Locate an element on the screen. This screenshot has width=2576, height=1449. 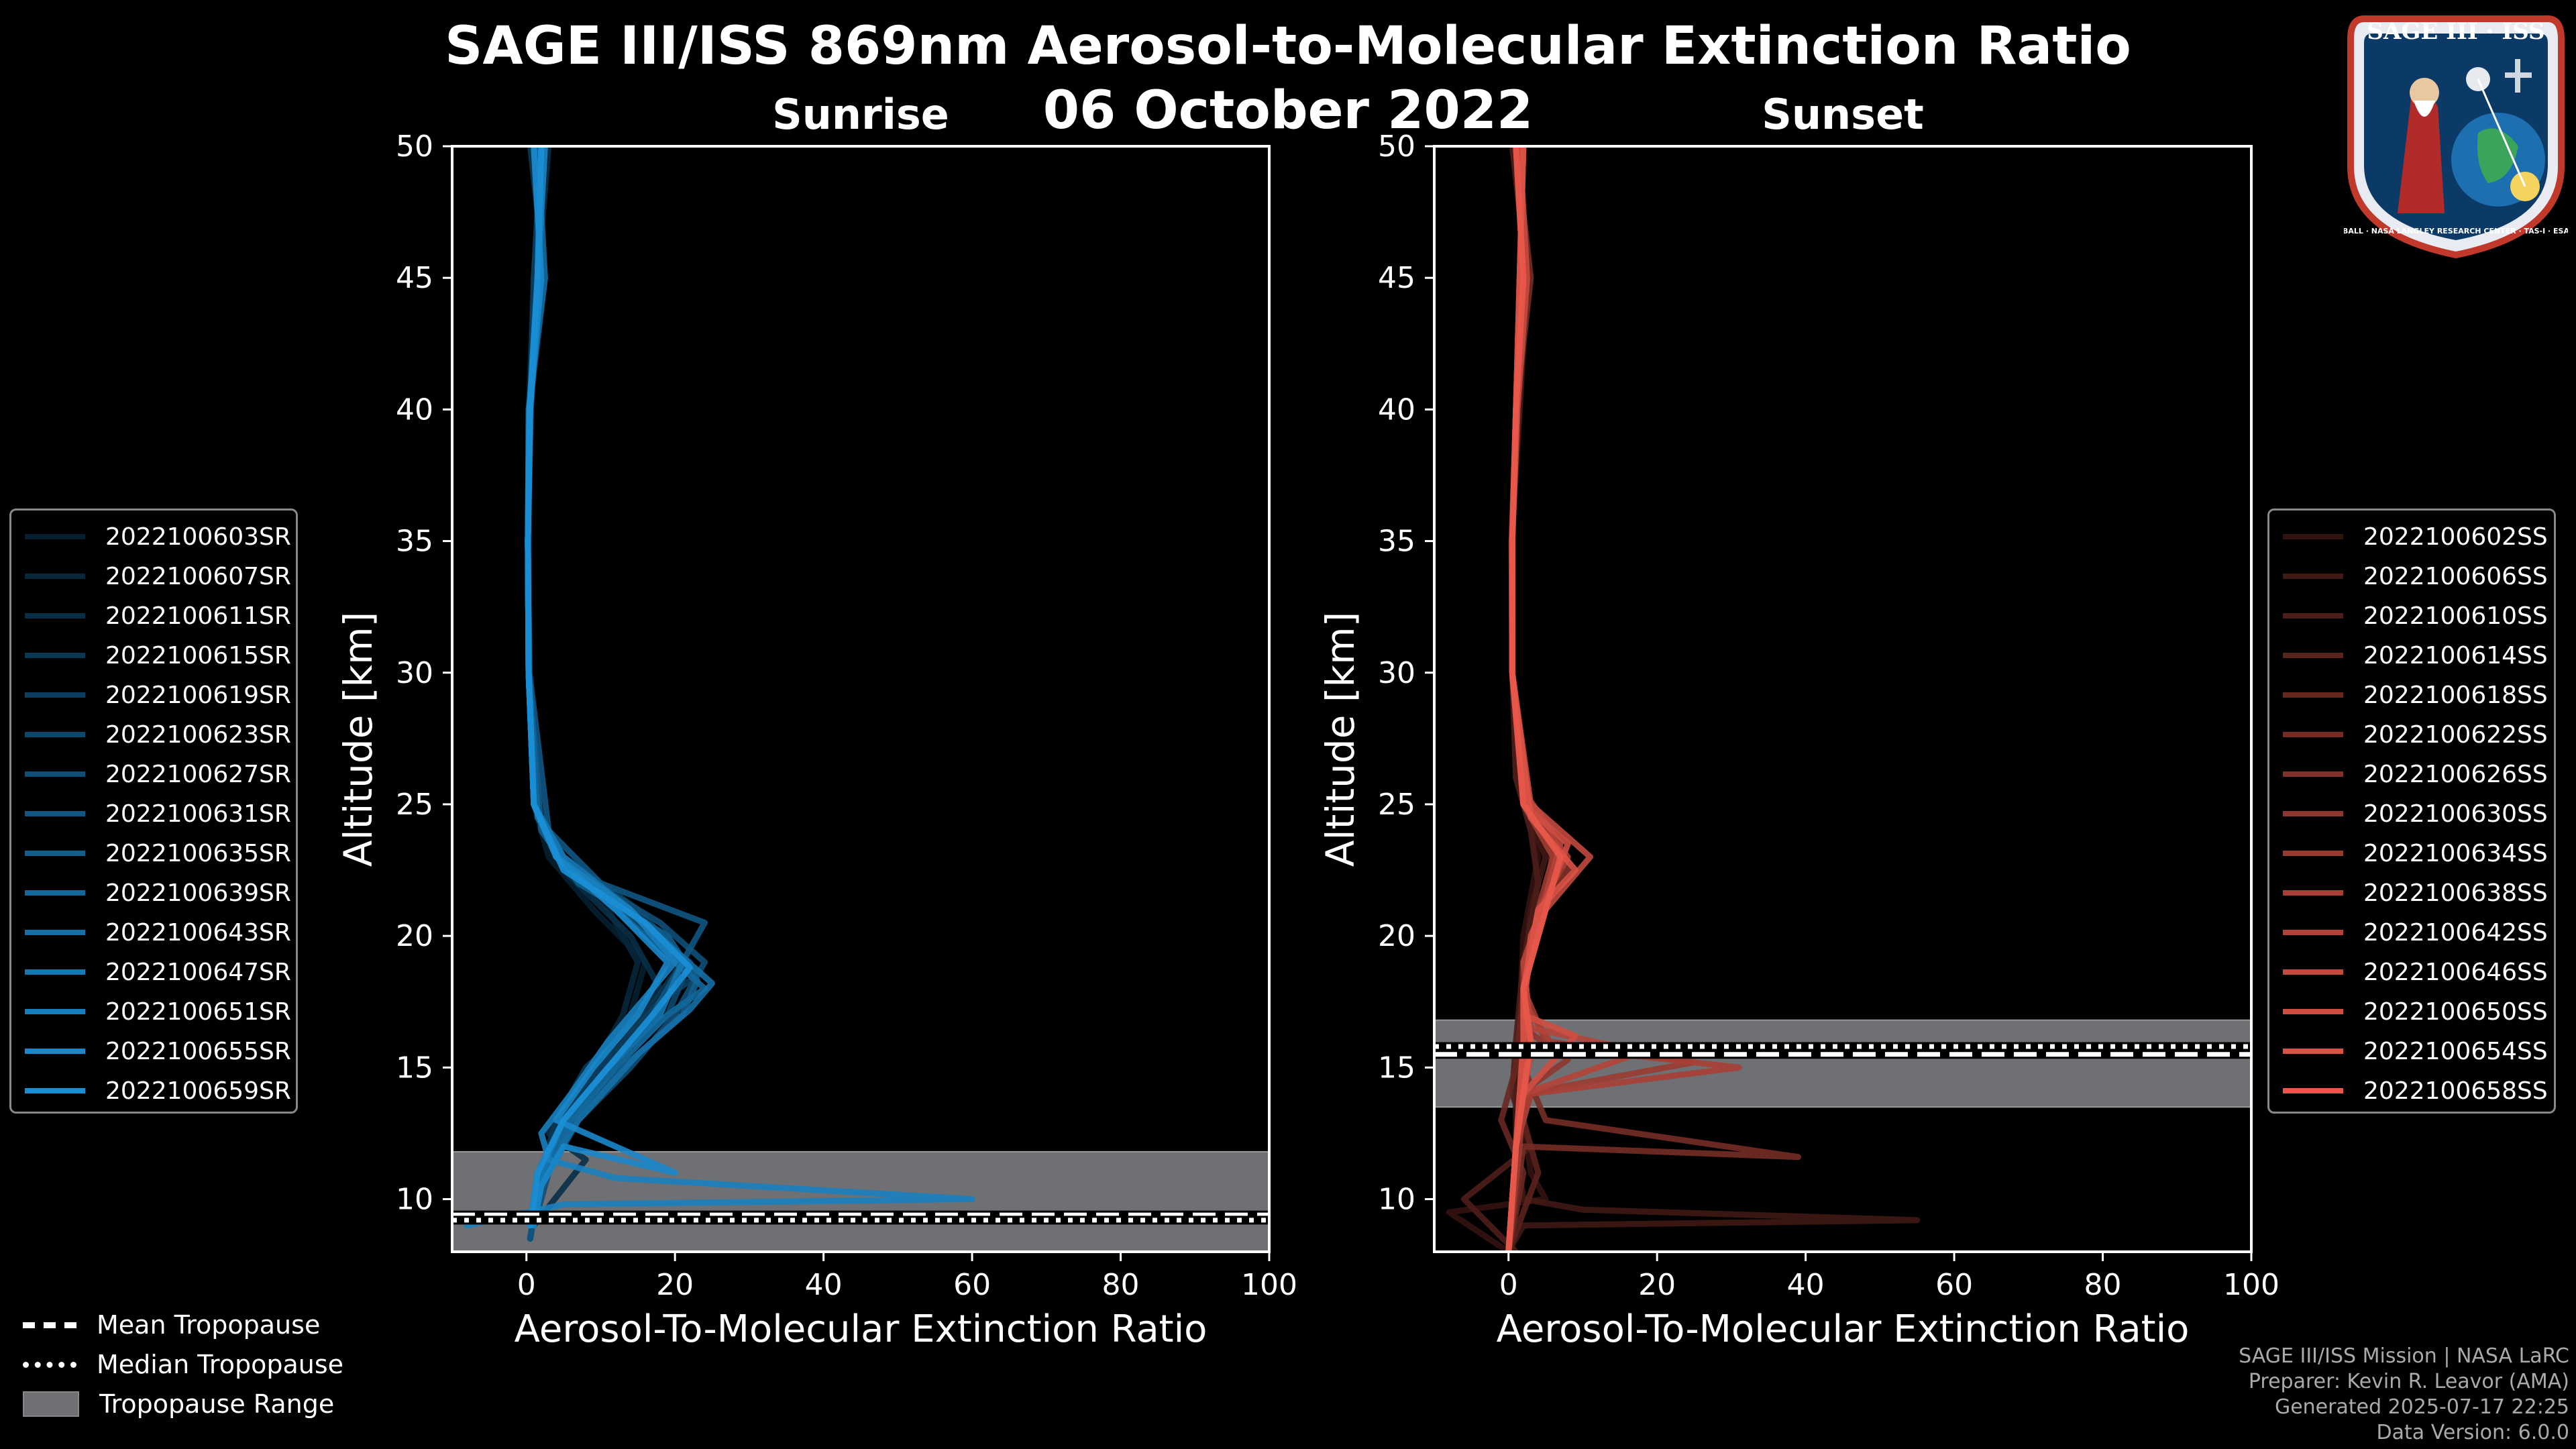
legend-label-mean: Mean Tropopause is located at coordinates (209, 1325).